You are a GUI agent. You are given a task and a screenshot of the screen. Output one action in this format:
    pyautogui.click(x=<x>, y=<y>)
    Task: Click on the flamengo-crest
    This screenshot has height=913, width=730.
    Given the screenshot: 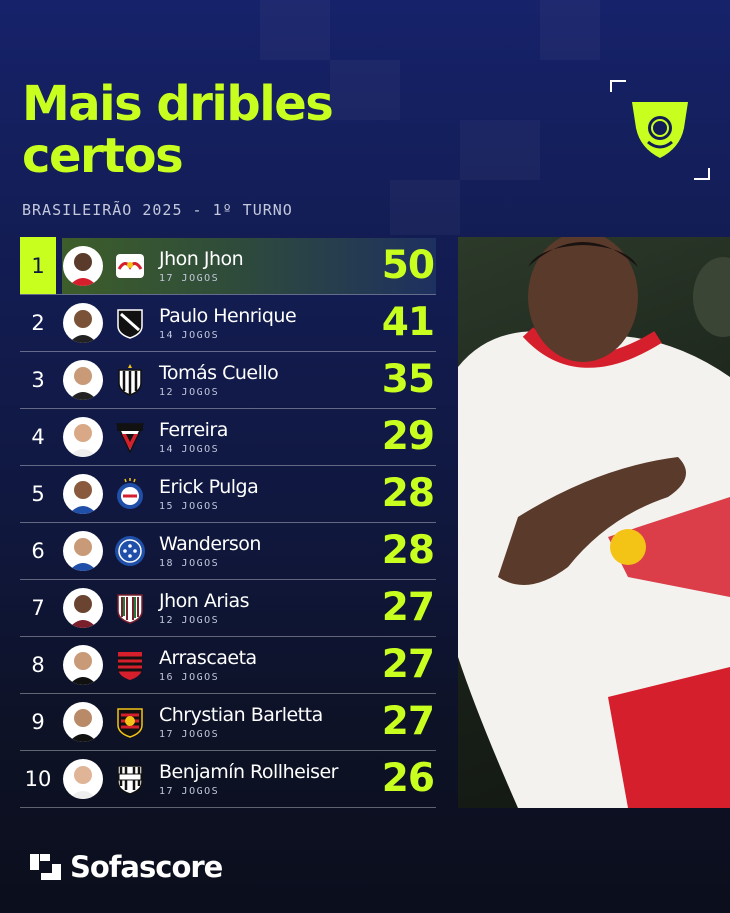 What is the action you would take?
    pyautogui.click(x=130, y=665)
    